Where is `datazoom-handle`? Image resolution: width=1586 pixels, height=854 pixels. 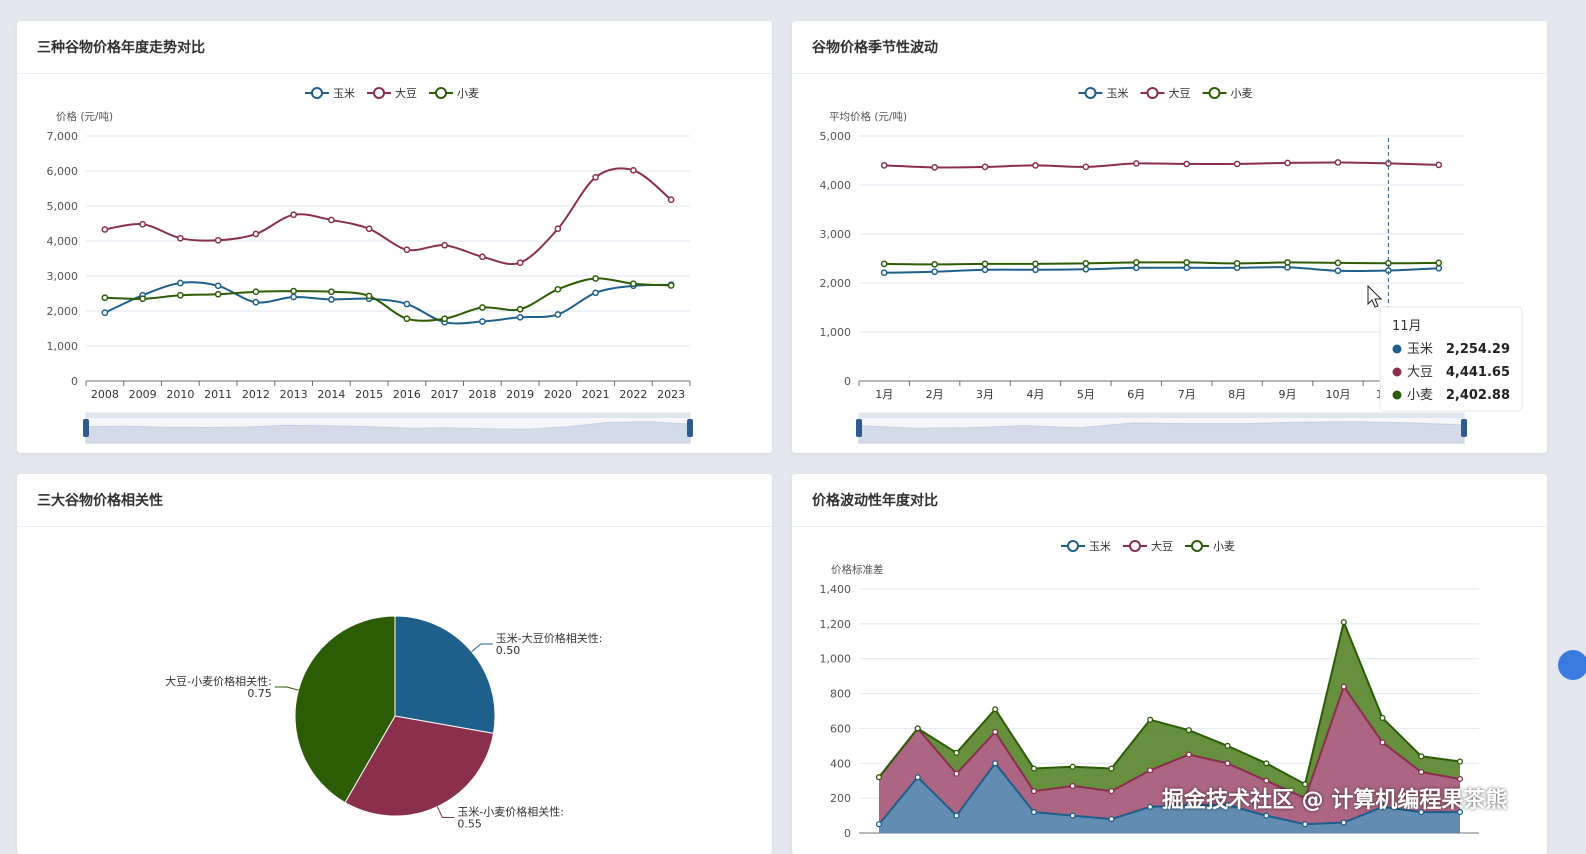 datazoom-handle is located at coordinates (86, 428).